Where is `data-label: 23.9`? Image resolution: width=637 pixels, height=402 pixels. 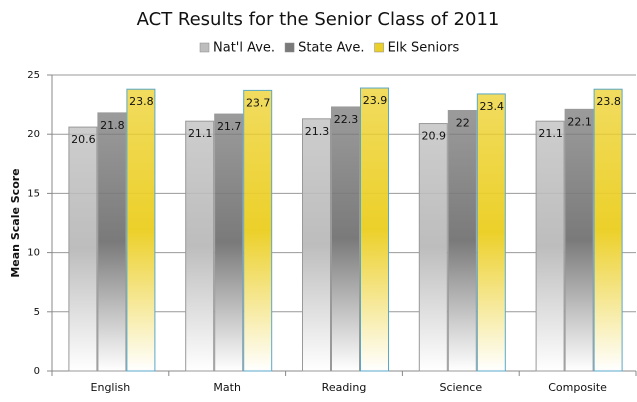 data-label: 23.9 is located at coordinates (375, 100).